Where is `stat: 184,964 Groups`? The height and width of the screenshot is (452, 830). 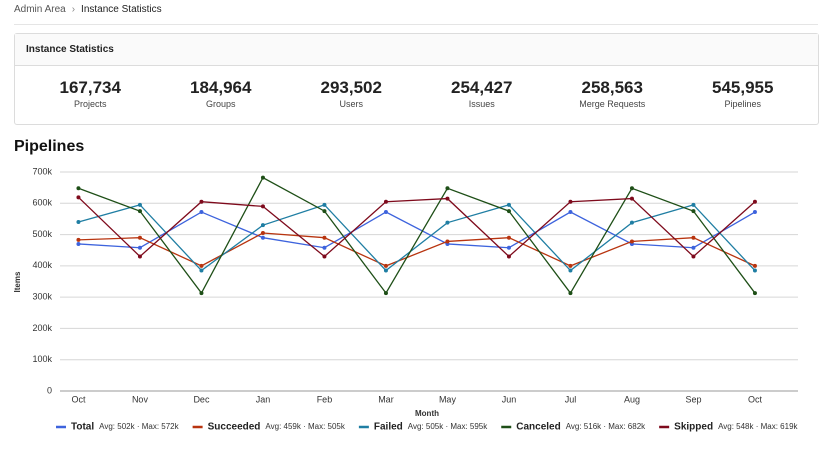 stat: 184,964 Groups is located at coordinates (221, 93).